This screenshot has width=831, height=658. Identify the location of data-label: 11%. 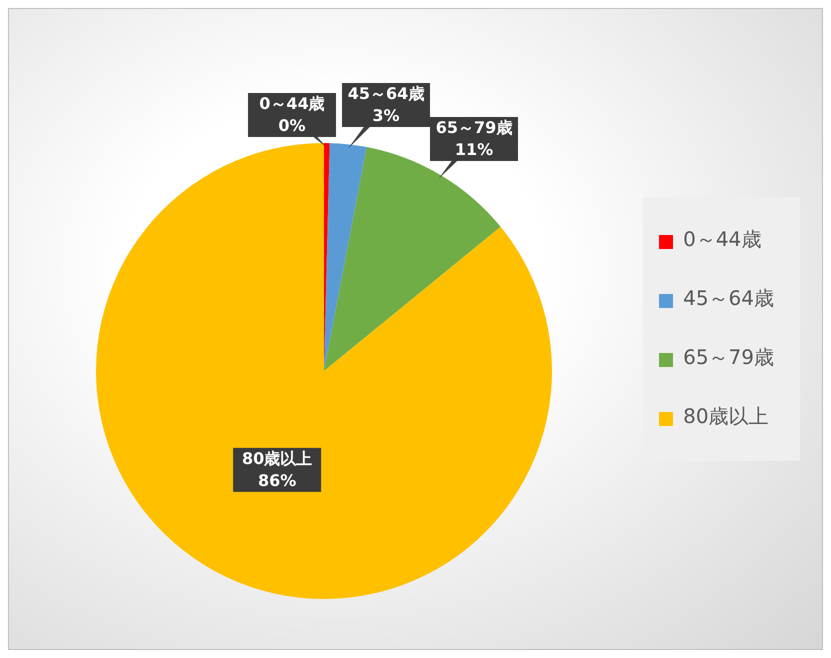
(474, 149).